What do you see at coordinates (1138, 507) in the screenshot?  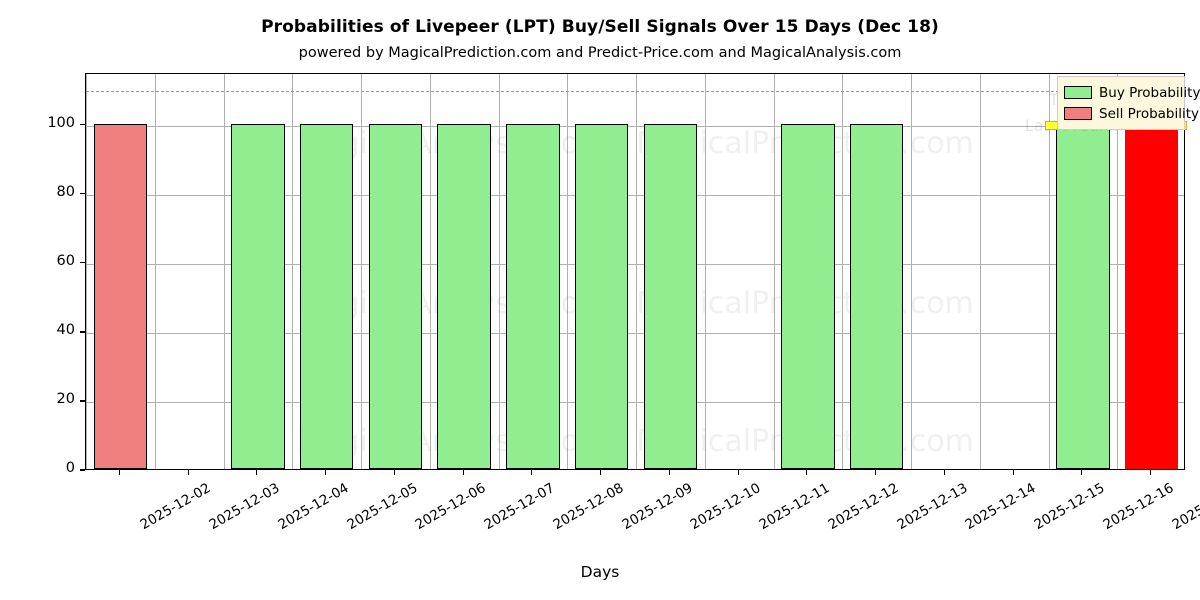 I see `x-tick-label: 2025-12-16` at bounding box center [1138, 507].